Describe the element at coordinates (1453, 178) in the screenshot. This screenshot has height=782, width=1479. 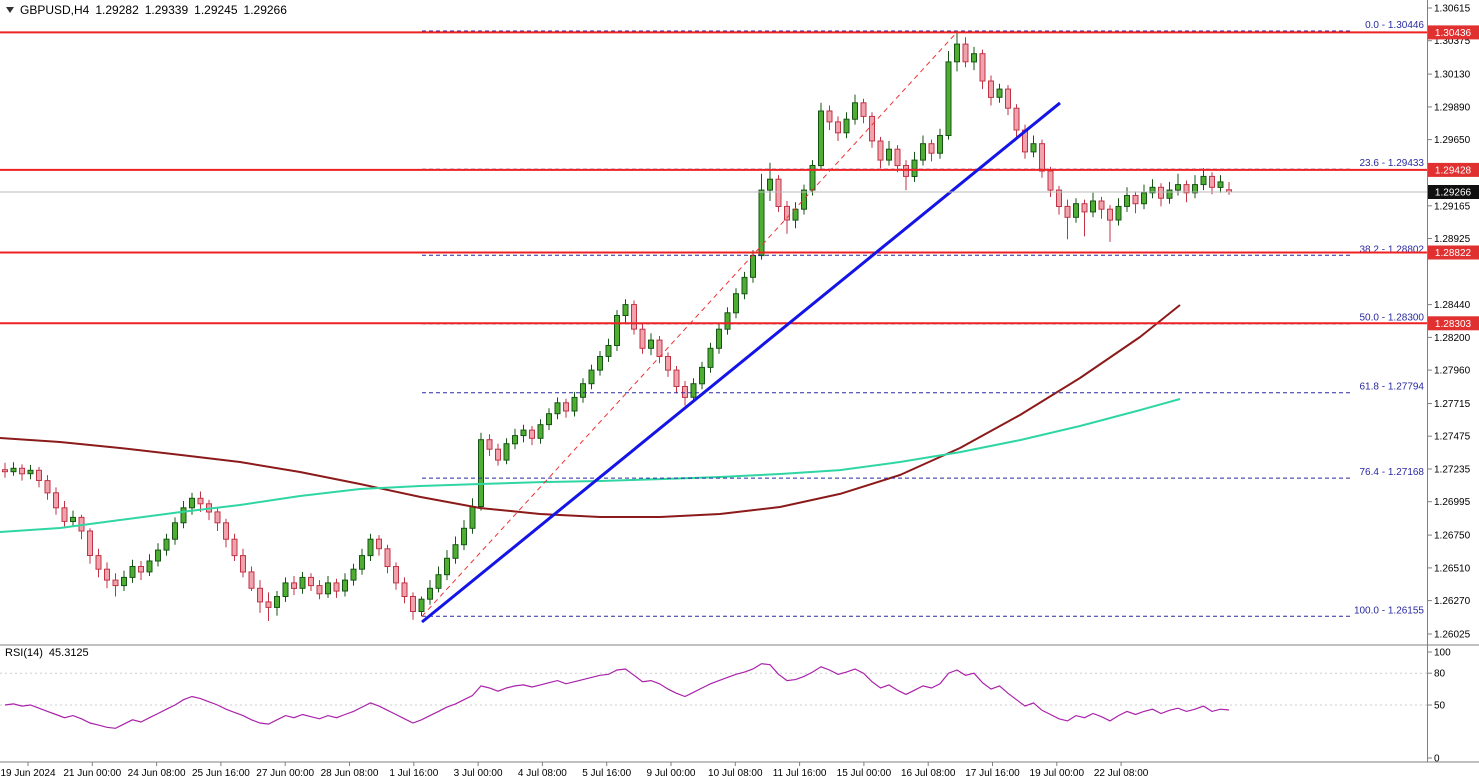
I see `price-badges: 1.30436 1.29428 1.28822 1.28303 1.29266` at that location.